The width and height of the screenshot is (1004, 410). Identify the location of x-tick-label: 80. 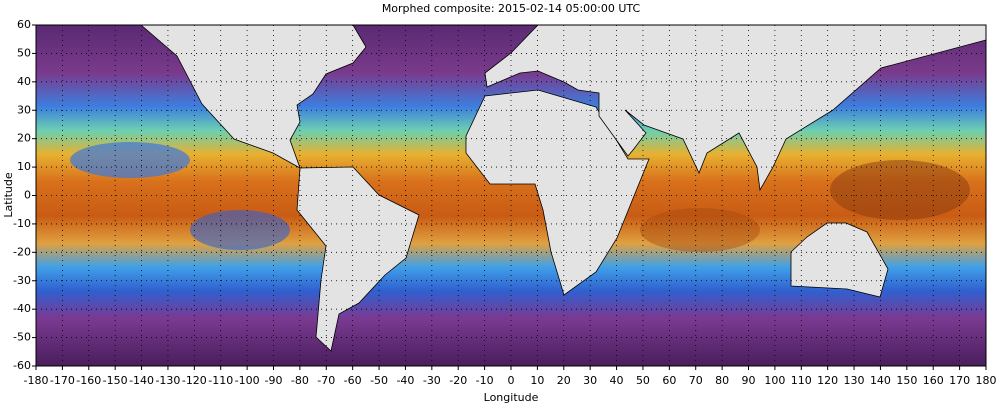
(722, 380).